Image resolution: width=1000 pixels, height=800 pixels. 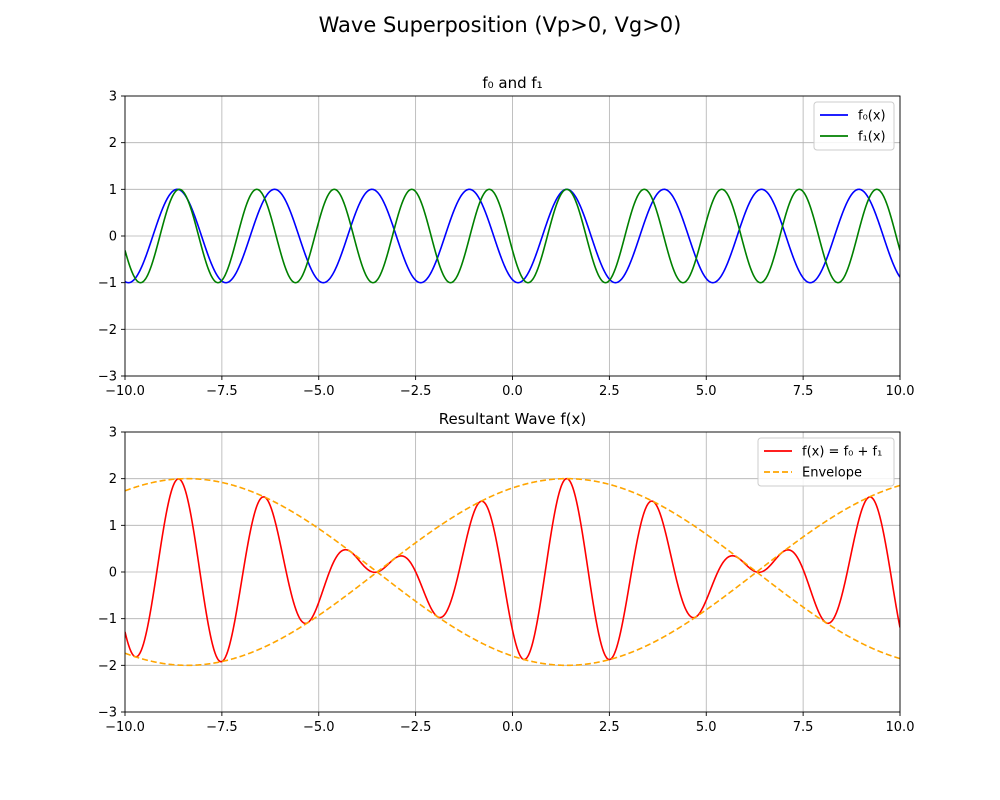 I want to click on legend-label: f(x) = f₀ + f₁, so click(x=842, y=452).